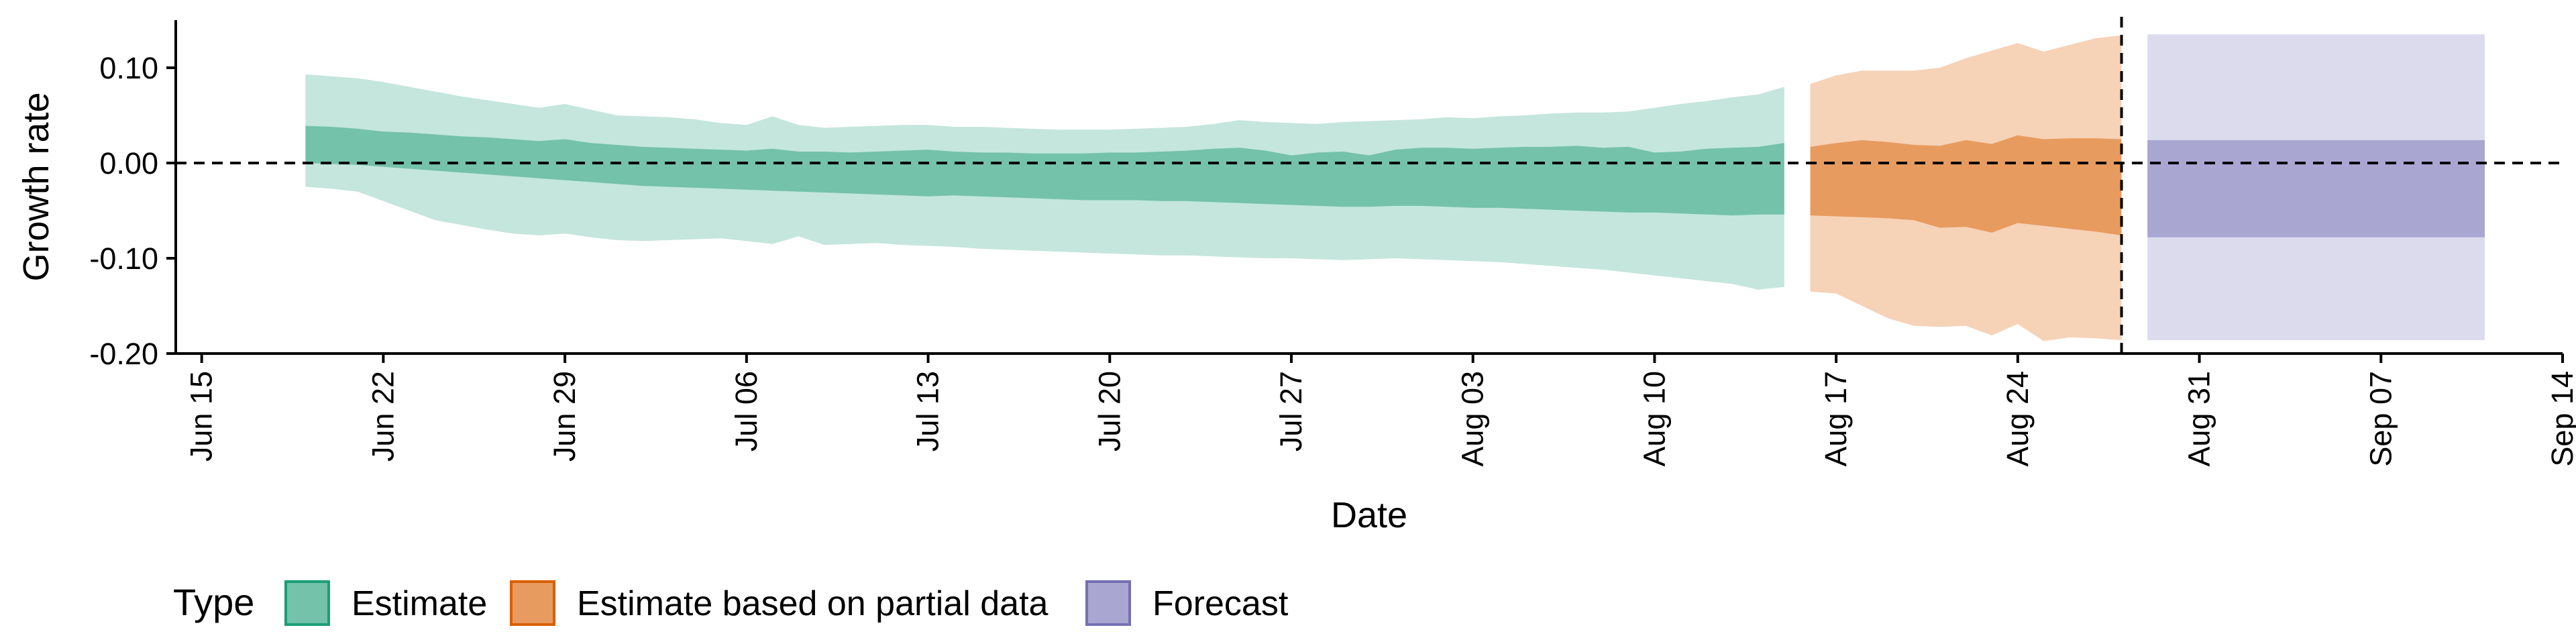 The height and width of the screenshot is (644, 2576). Describe the element at coordinates (1220, 603) in the screenshot. I see `legend-label-forecast: Forecast` at that location.